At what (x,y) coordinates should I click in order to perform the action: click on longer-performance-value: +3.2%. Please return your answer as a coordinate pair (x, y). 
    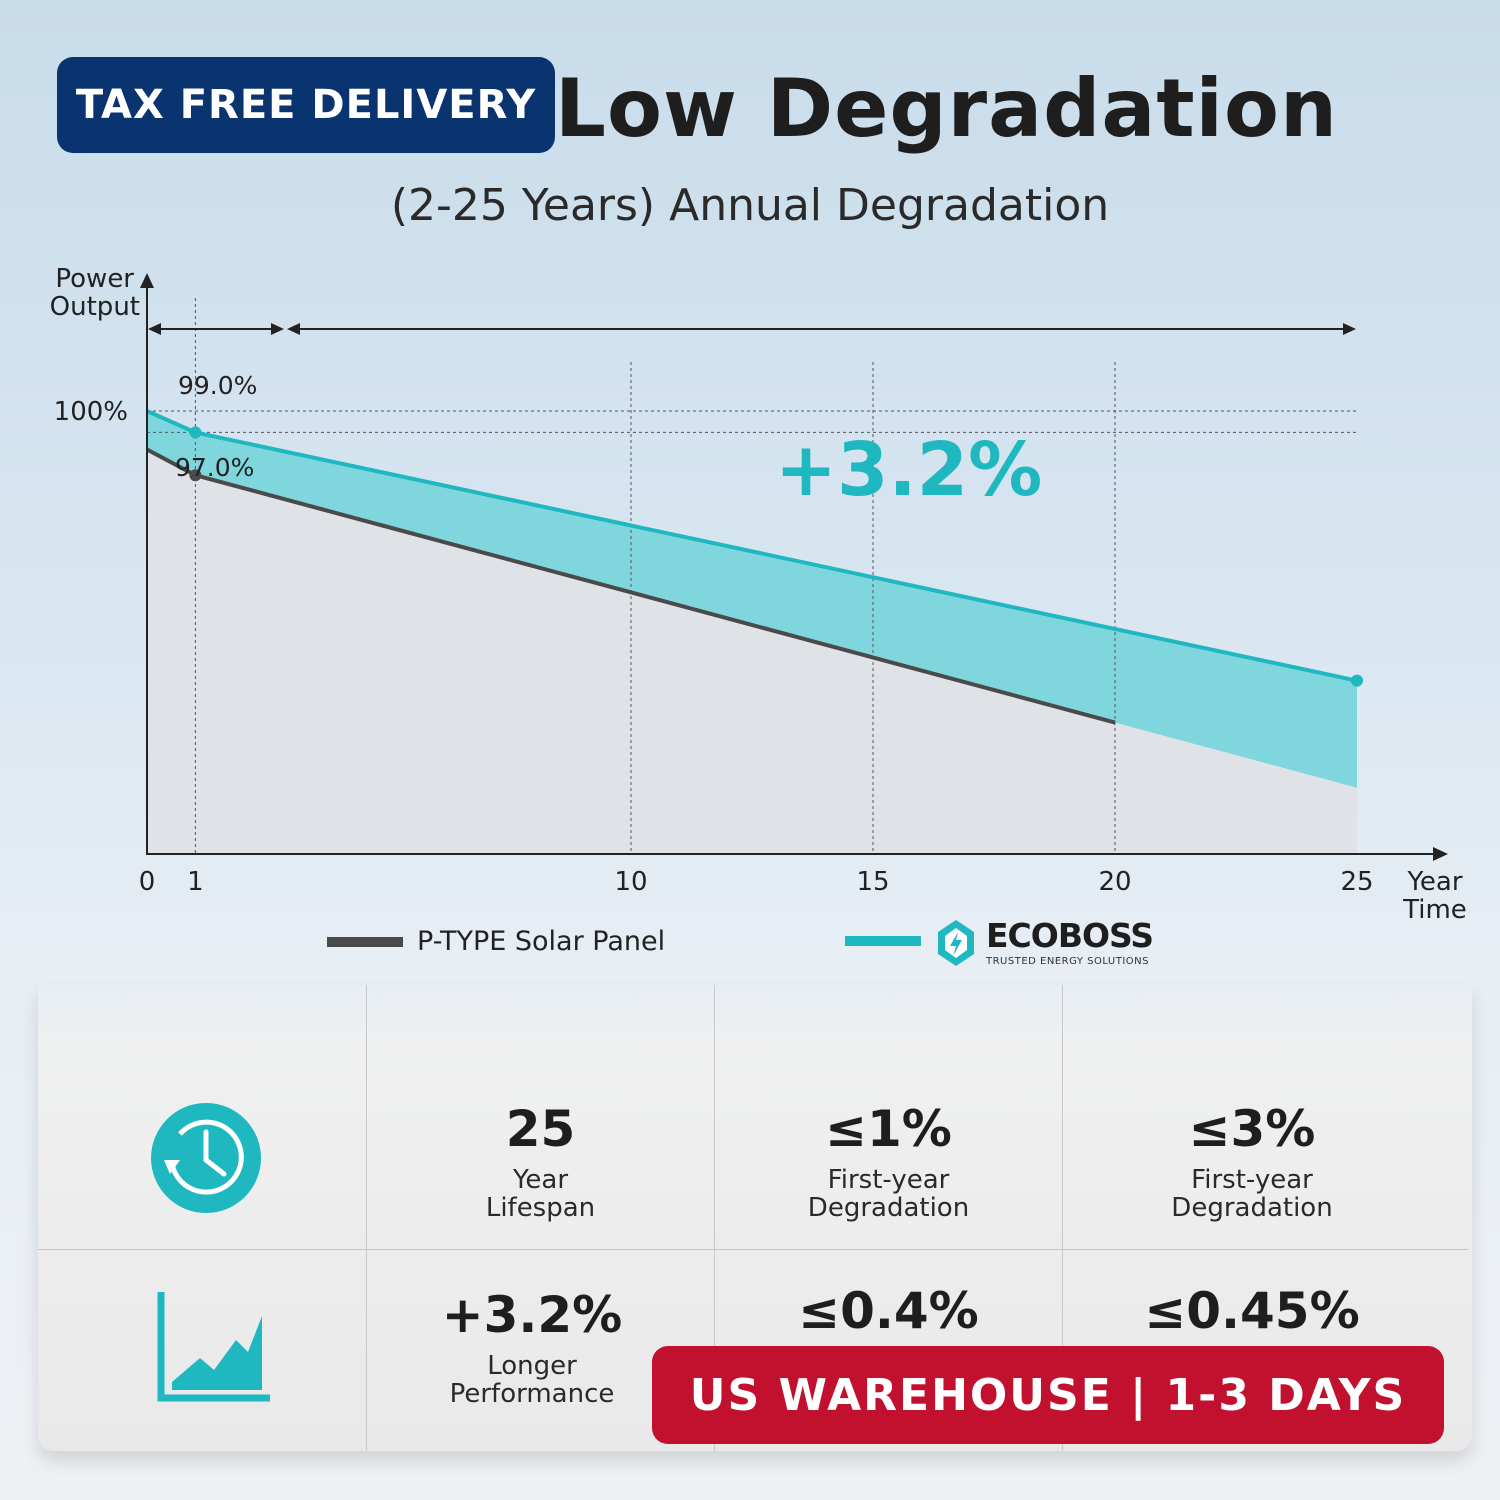
    Looking at the image, I should click on (532, 1315).